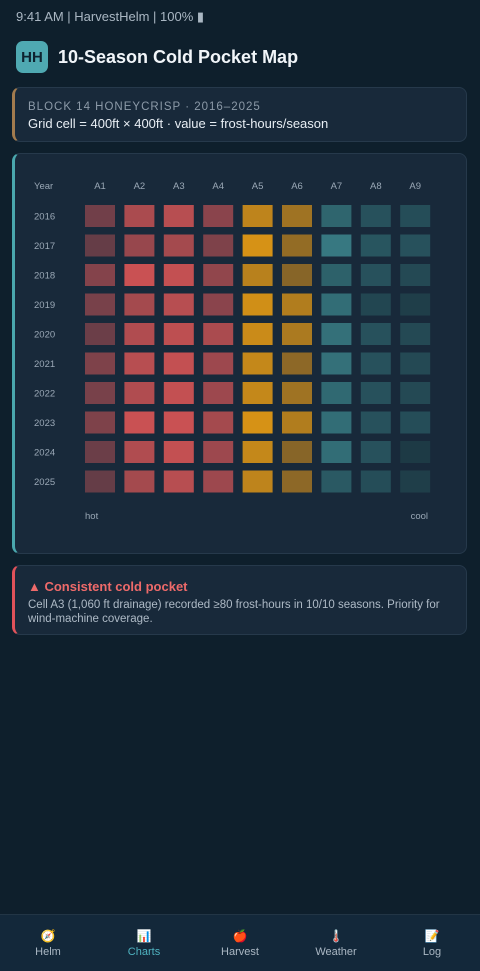 The width and height of the screenshot is (480, 971). I want to click on tab-log: 📝 Log, so click(432, 943).